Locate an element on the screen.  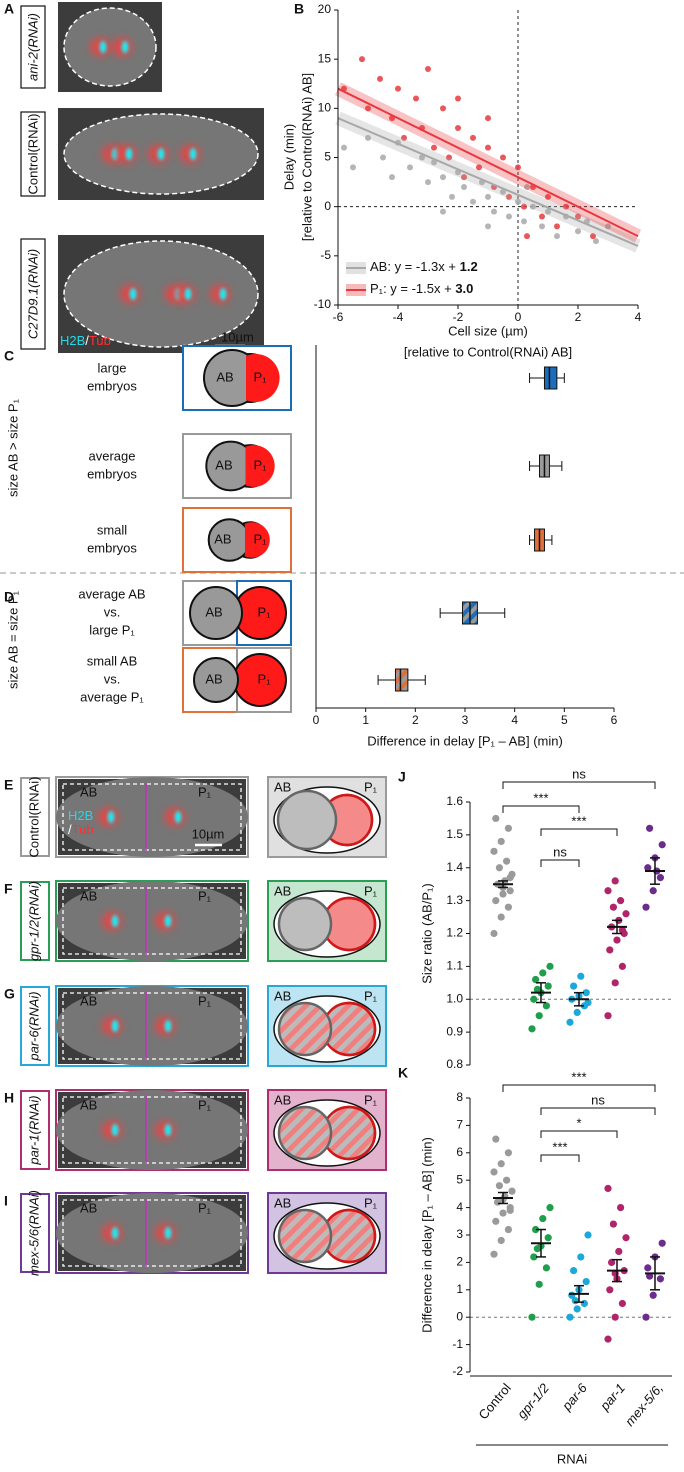
legend-intercept: 1.2 is located at coordinates (469, 266).